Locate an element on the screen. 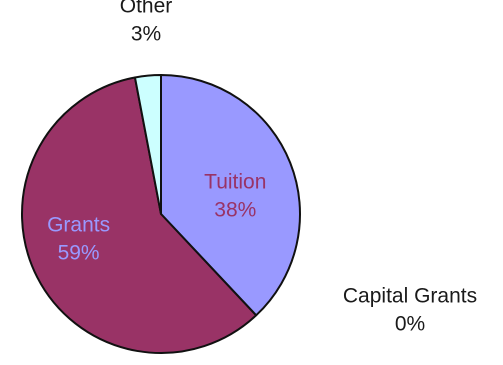  slice-value-other: 3% is located at coordinates (146, 34).